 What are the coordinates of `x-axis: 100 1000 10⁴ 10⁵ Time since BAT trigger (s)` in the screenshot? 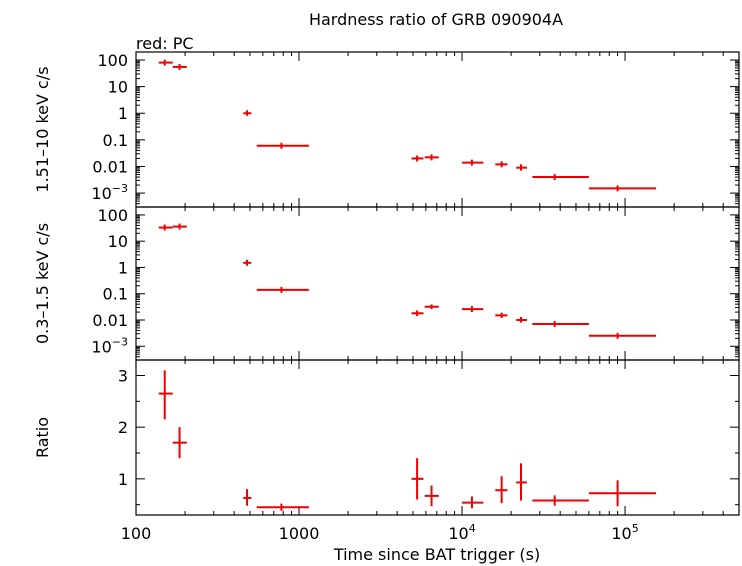 It's located at (380, 543).